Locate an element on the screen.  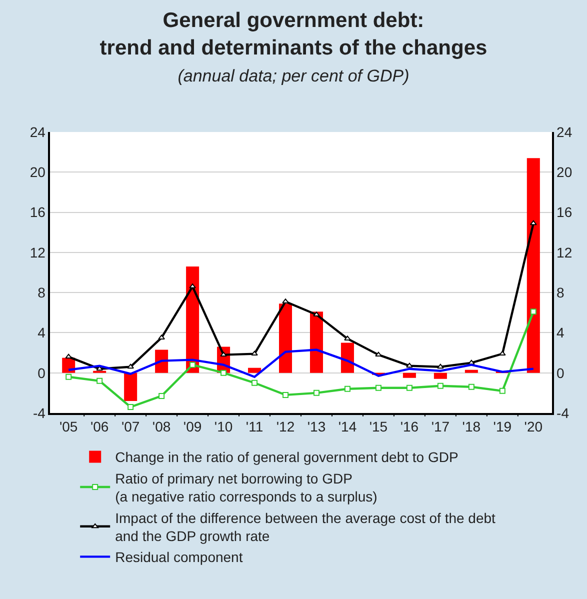
x-tick-label: '08 is located at coordinates (161, 426).